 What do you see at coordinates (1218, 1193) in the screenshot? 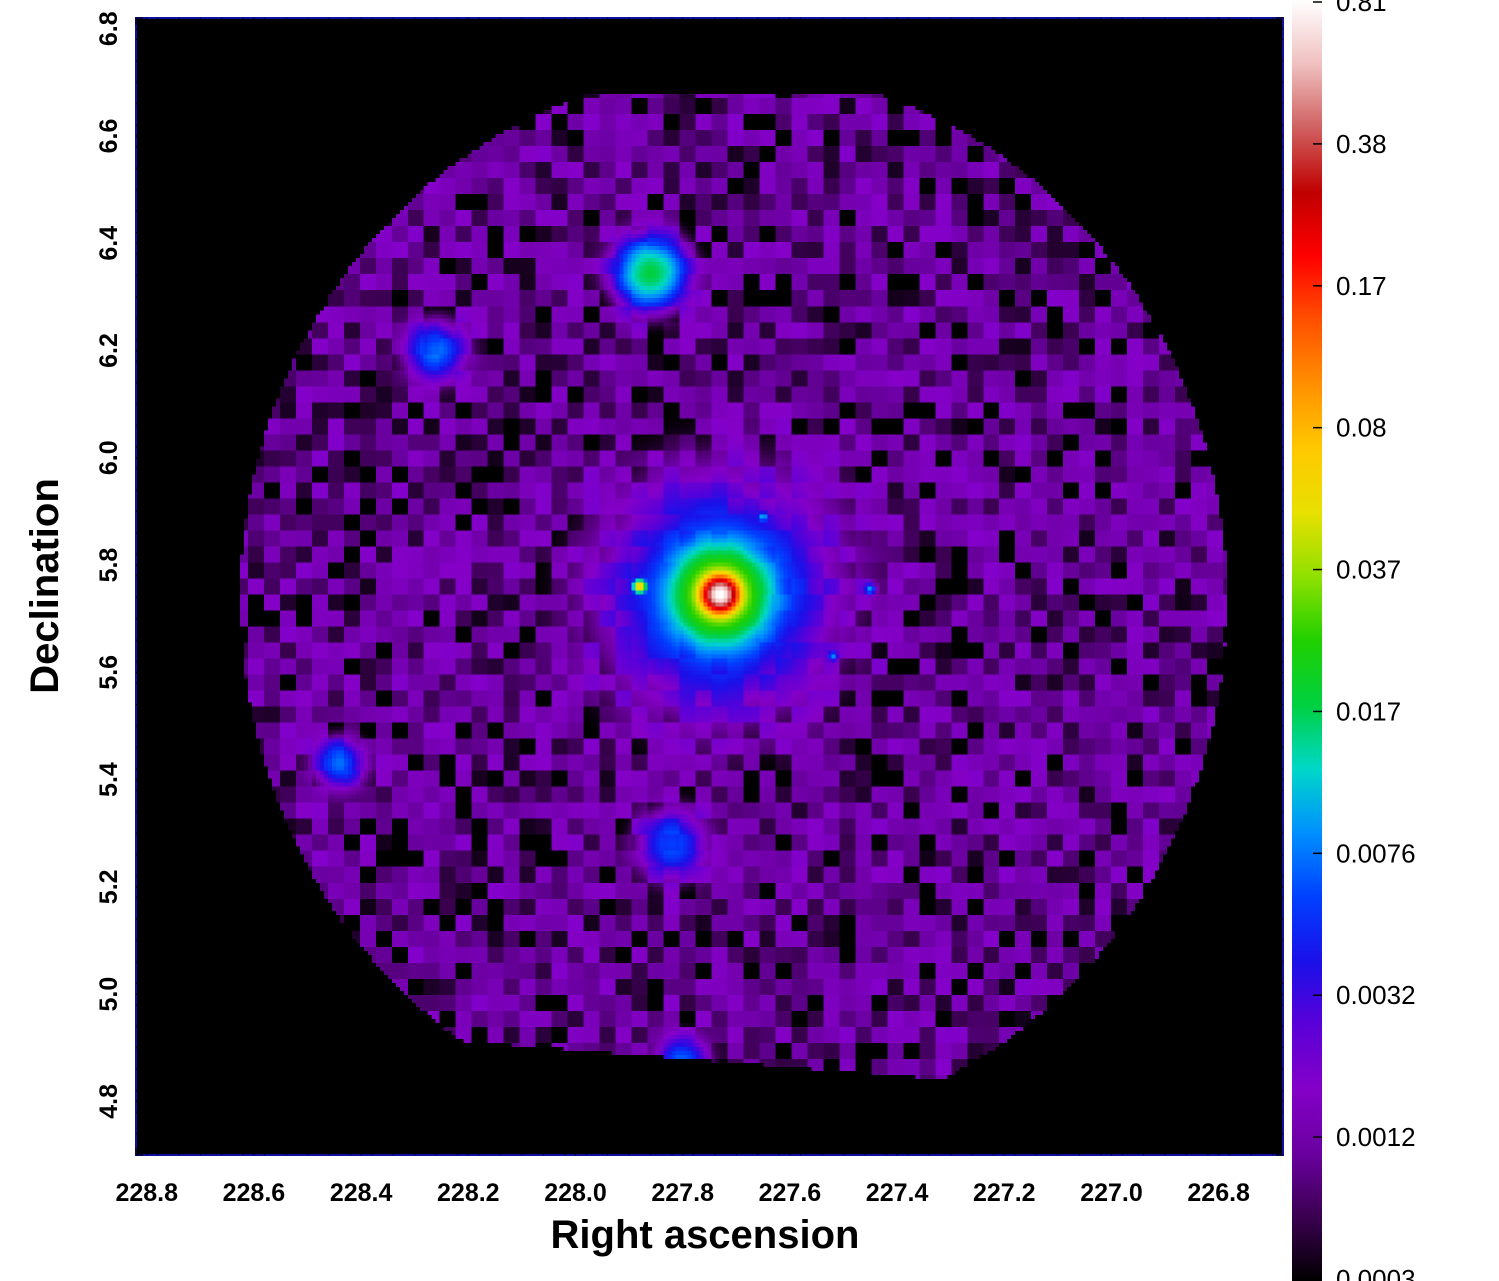
I see `x-tick-label: 226.8` at bounding box center [1218, 1193].